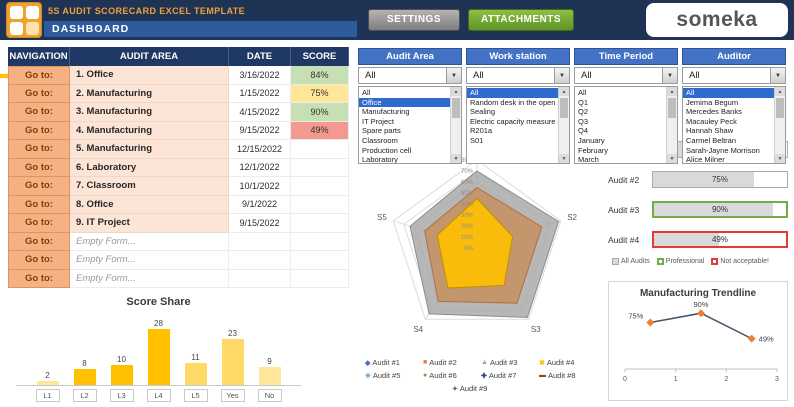 This screenshot has width=794, height=407. Describe the element at coordinates (414, 20) in the screenshot. I see `settings-button: SETTINGS` at that location.